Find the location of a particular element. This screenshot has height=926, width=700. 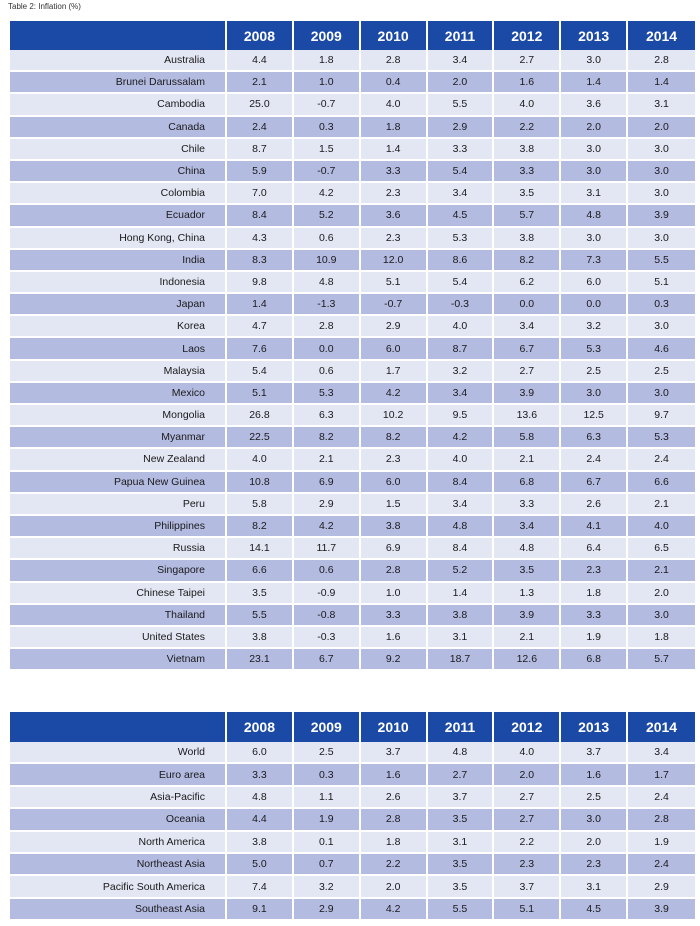

row-label: Canada is located at coordinates (119, 127).